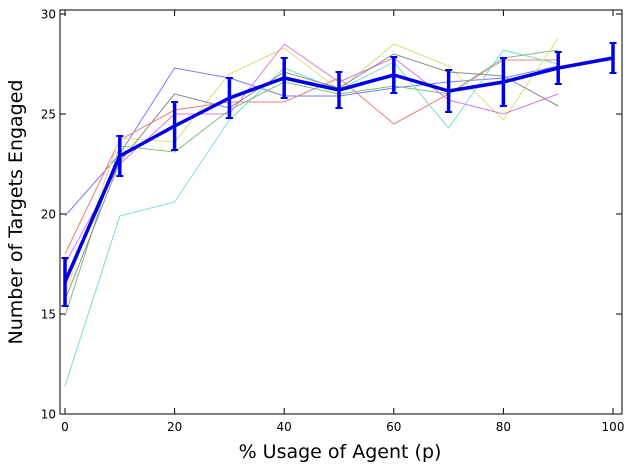  I want to click on x-tick-label: 20, so click(174, 427).